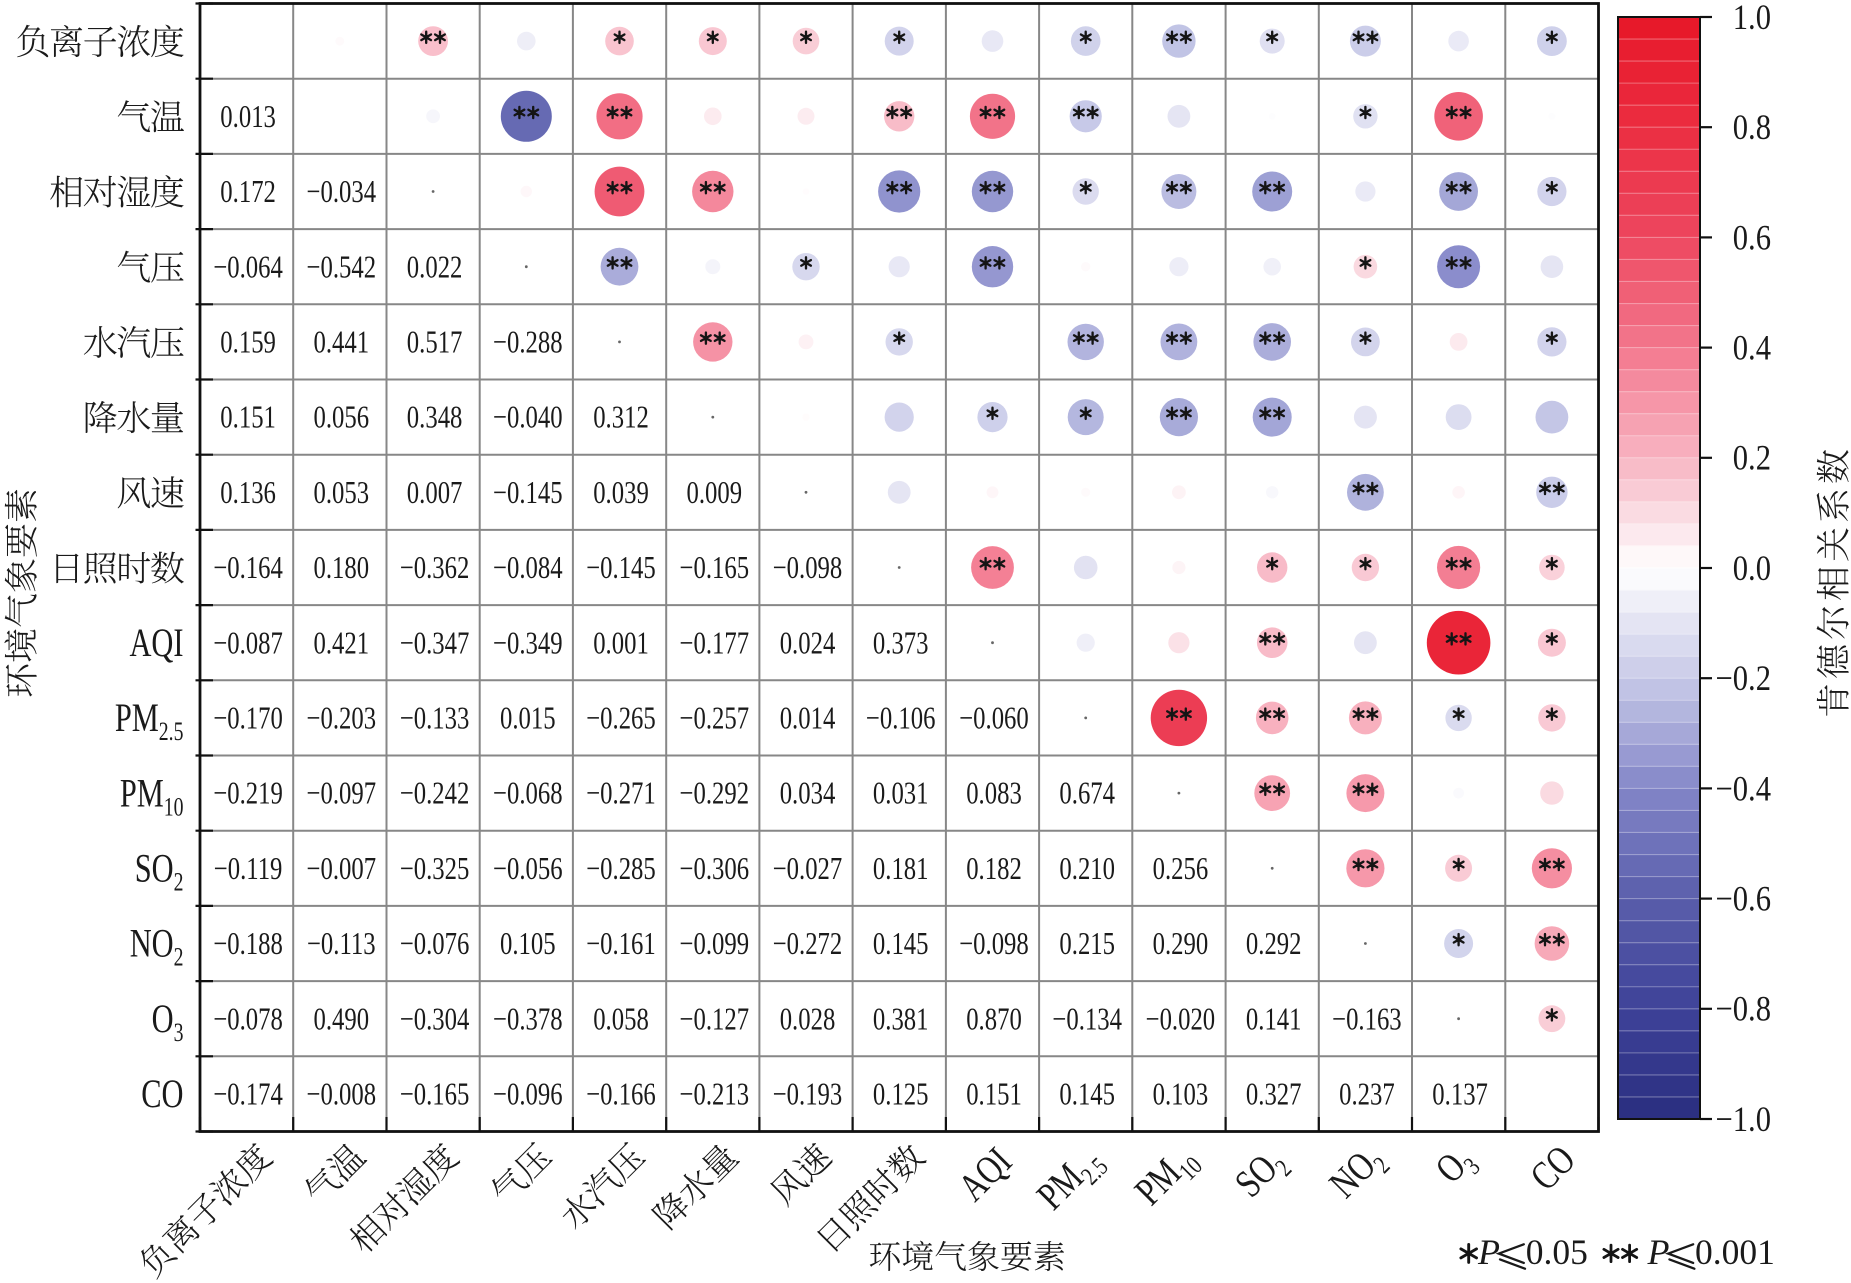  I want to click on svg-text: −0.170, so click(248, 719).